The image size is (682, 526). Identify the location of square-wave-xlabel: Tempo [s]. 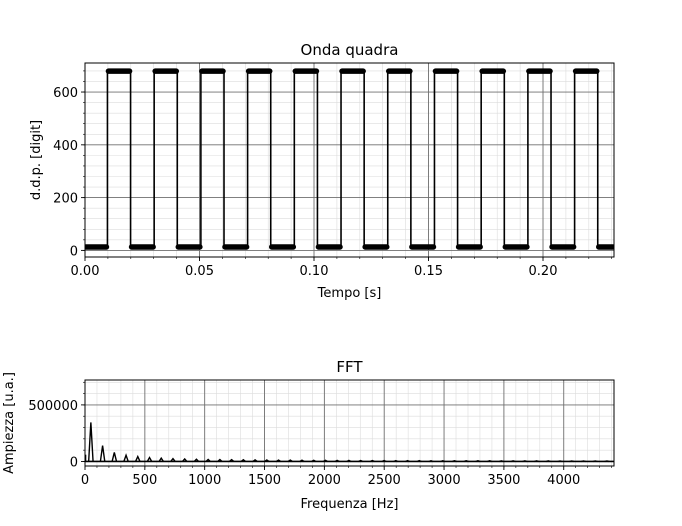
(349, 293).